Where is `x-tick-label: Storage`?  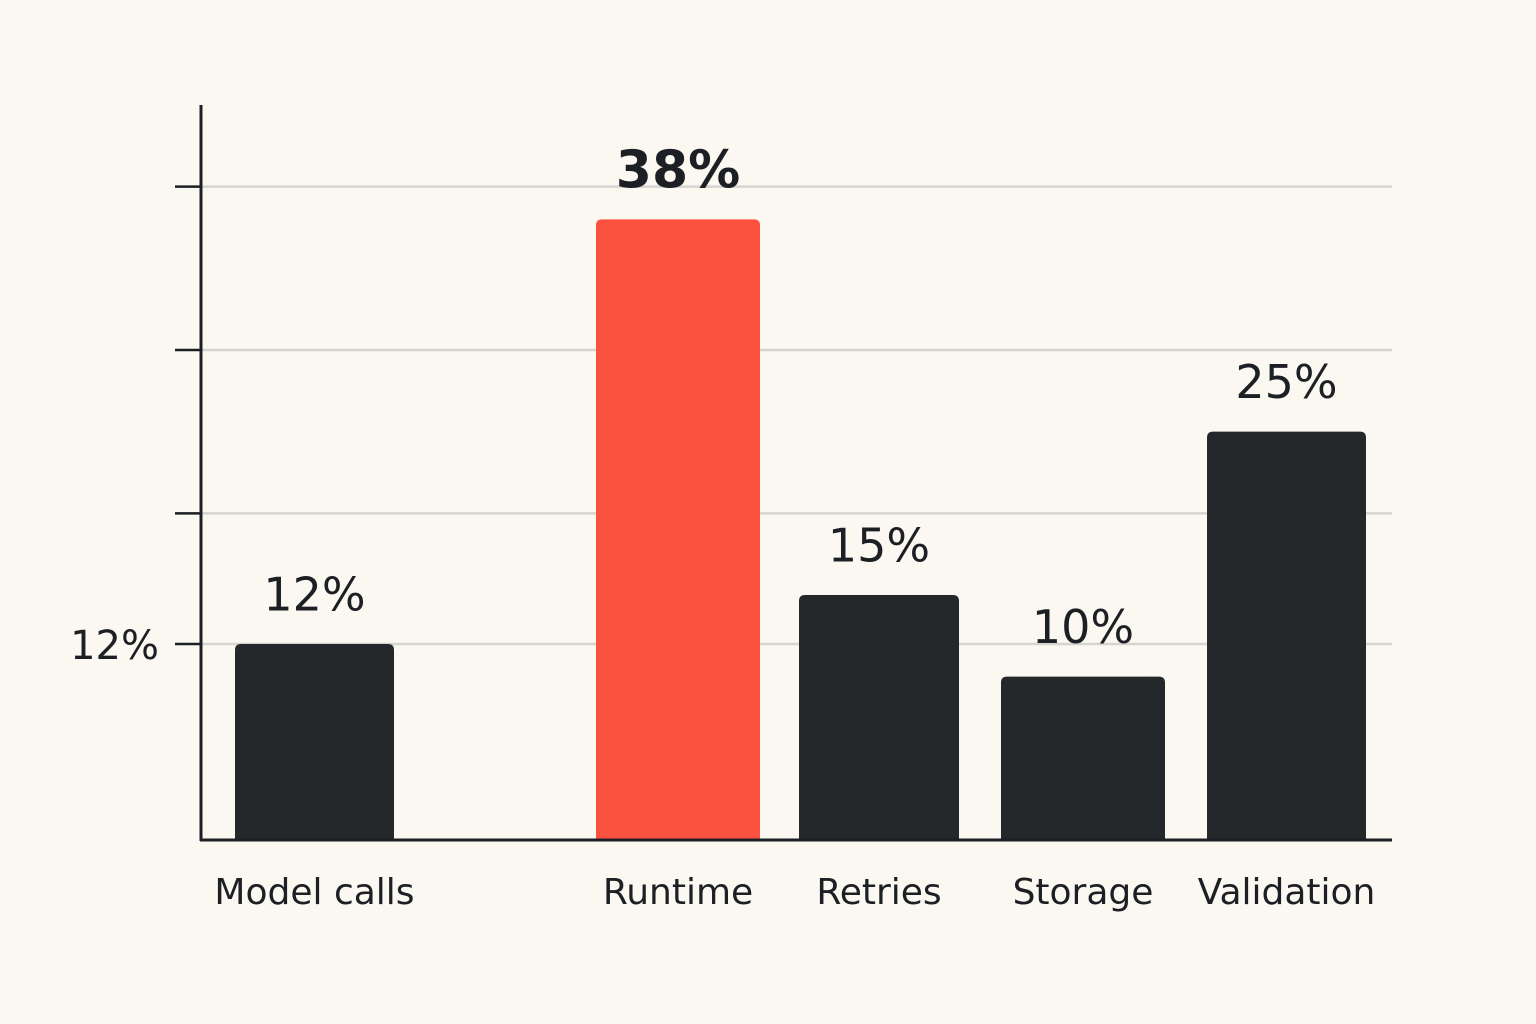
x-tick-label: Storage is located at coordinates (1083, 892).